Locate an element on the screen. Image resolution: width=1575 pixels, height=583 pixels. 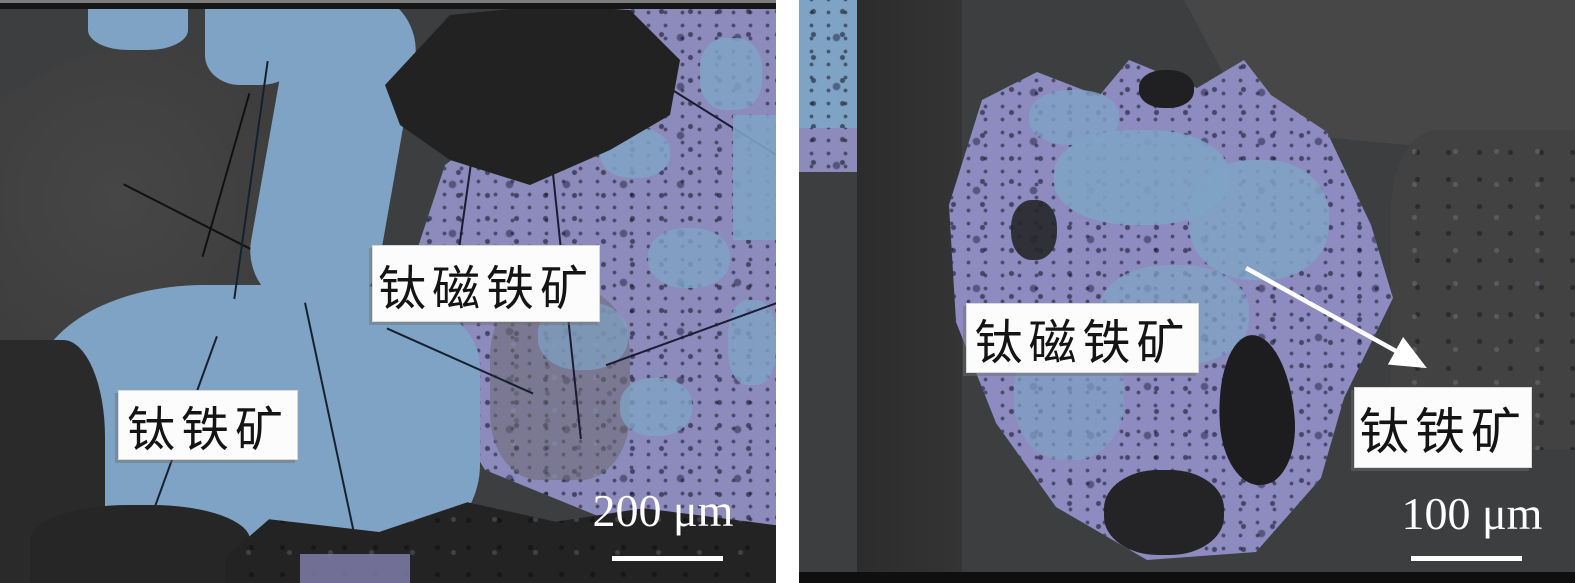
scale-bar-label: 200 μm is located at coordinates (663, 510).